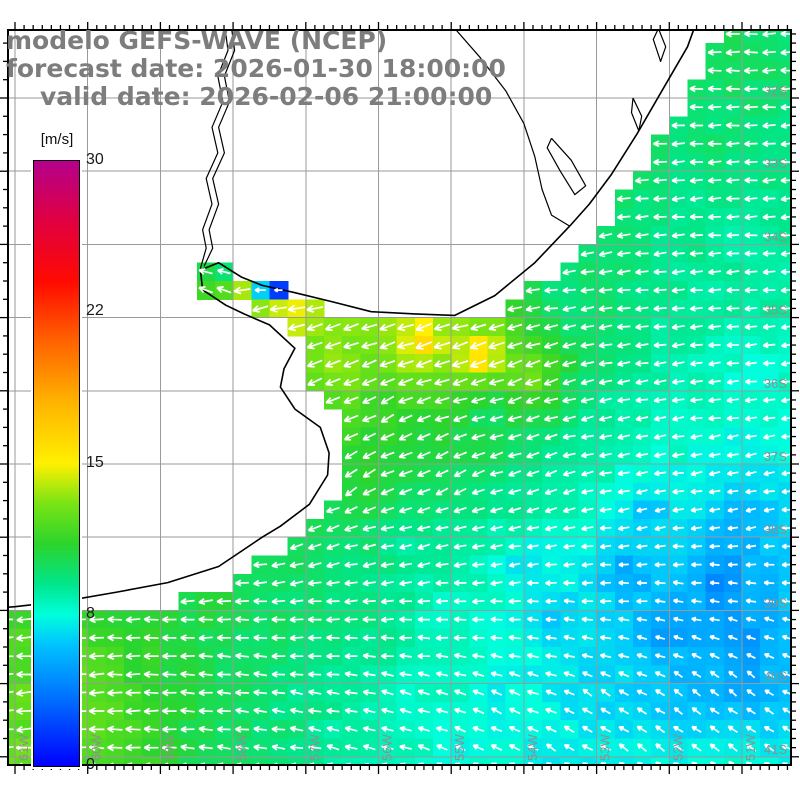  I want to click on longitude-label: 59W, so click(168, 747).